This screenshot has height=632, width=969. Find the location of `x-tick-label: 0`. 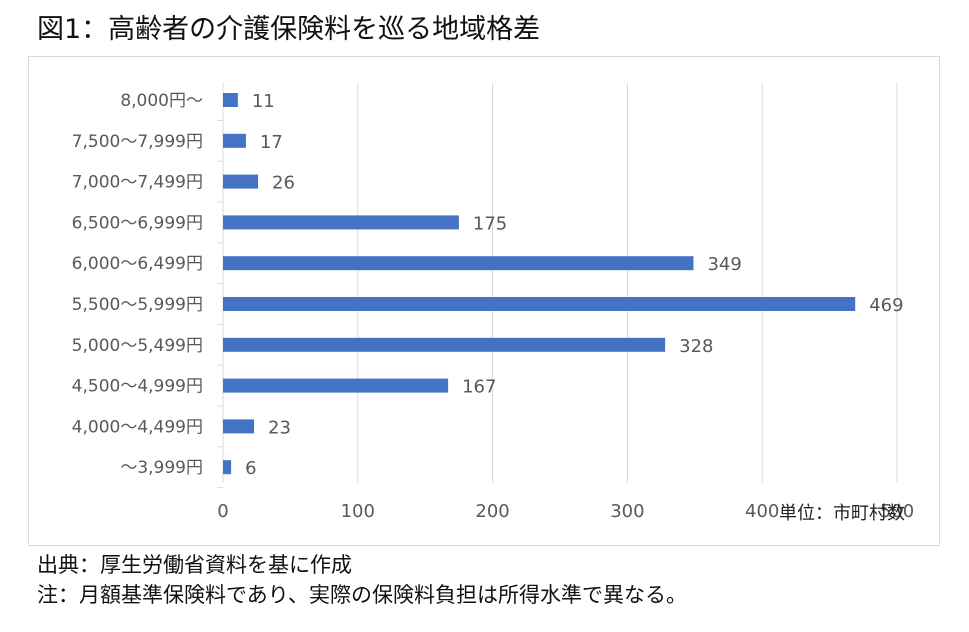

x-tick-label: 0 is located at coordinates (222, 511).